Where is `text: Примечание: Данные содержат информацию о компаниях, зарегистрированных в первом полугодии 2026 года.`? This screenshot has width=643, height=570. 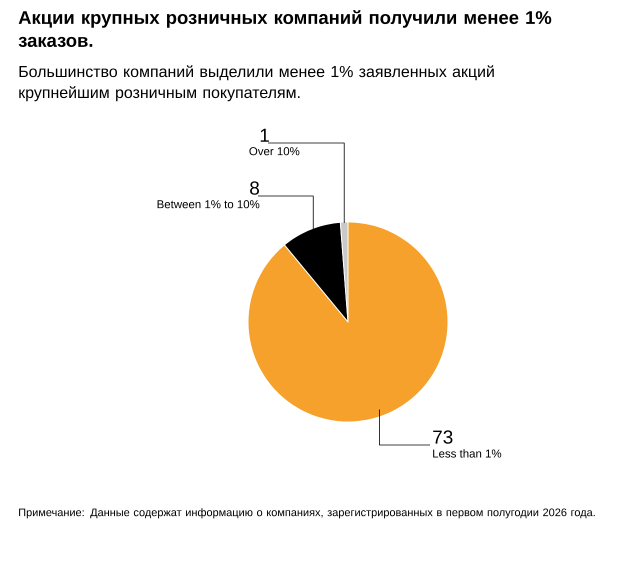
text: Примечание: Данные содержат информацию о компаниях, зарегистрированных в первом полугодии 2026 года. is located at coordinates (307, 513).